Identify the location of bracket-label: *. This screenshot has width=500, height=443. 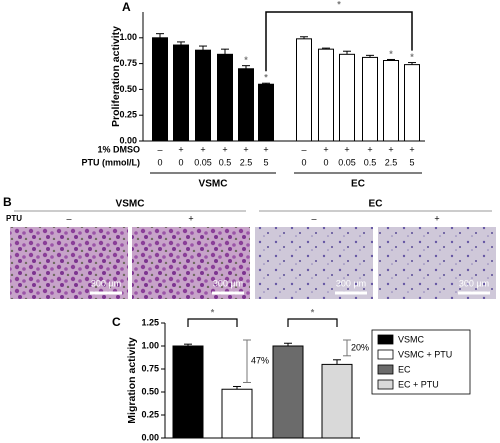
(339, 4).